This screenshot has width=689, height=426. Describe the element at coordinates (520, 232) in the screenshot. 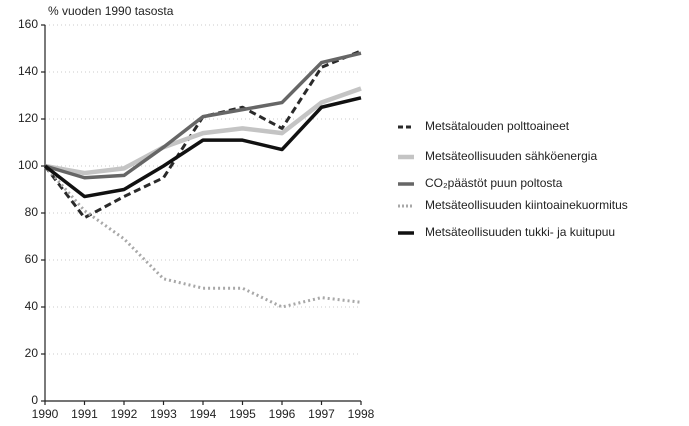

I see `legend-label: Metsäteollisuuden tukki- ja kuitupuu` at that location.